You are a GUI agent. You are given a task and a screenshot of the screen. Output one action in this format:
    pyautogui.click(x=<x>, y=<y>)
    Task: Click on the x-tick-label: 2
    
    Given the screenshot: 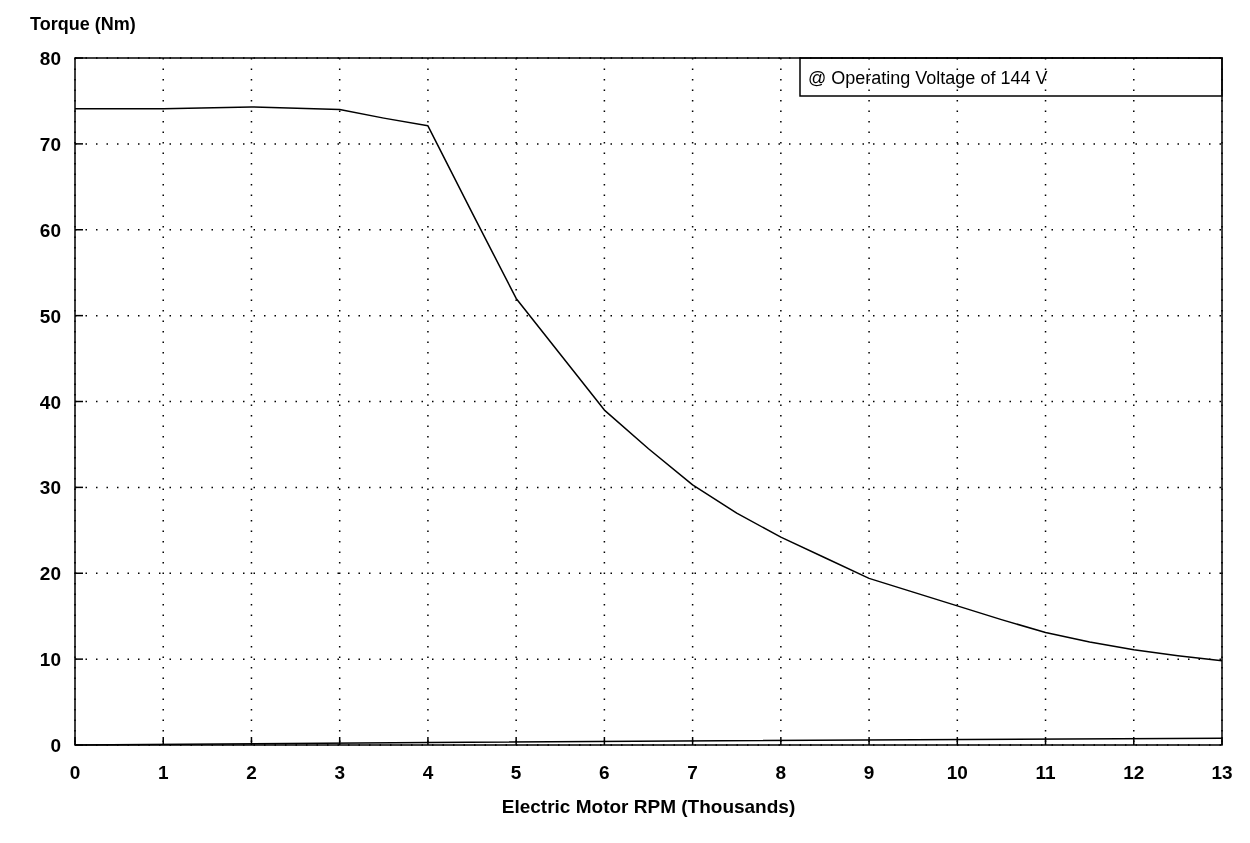 What is the action you would take?
    pyautogui.click(x=251, y=772)
    